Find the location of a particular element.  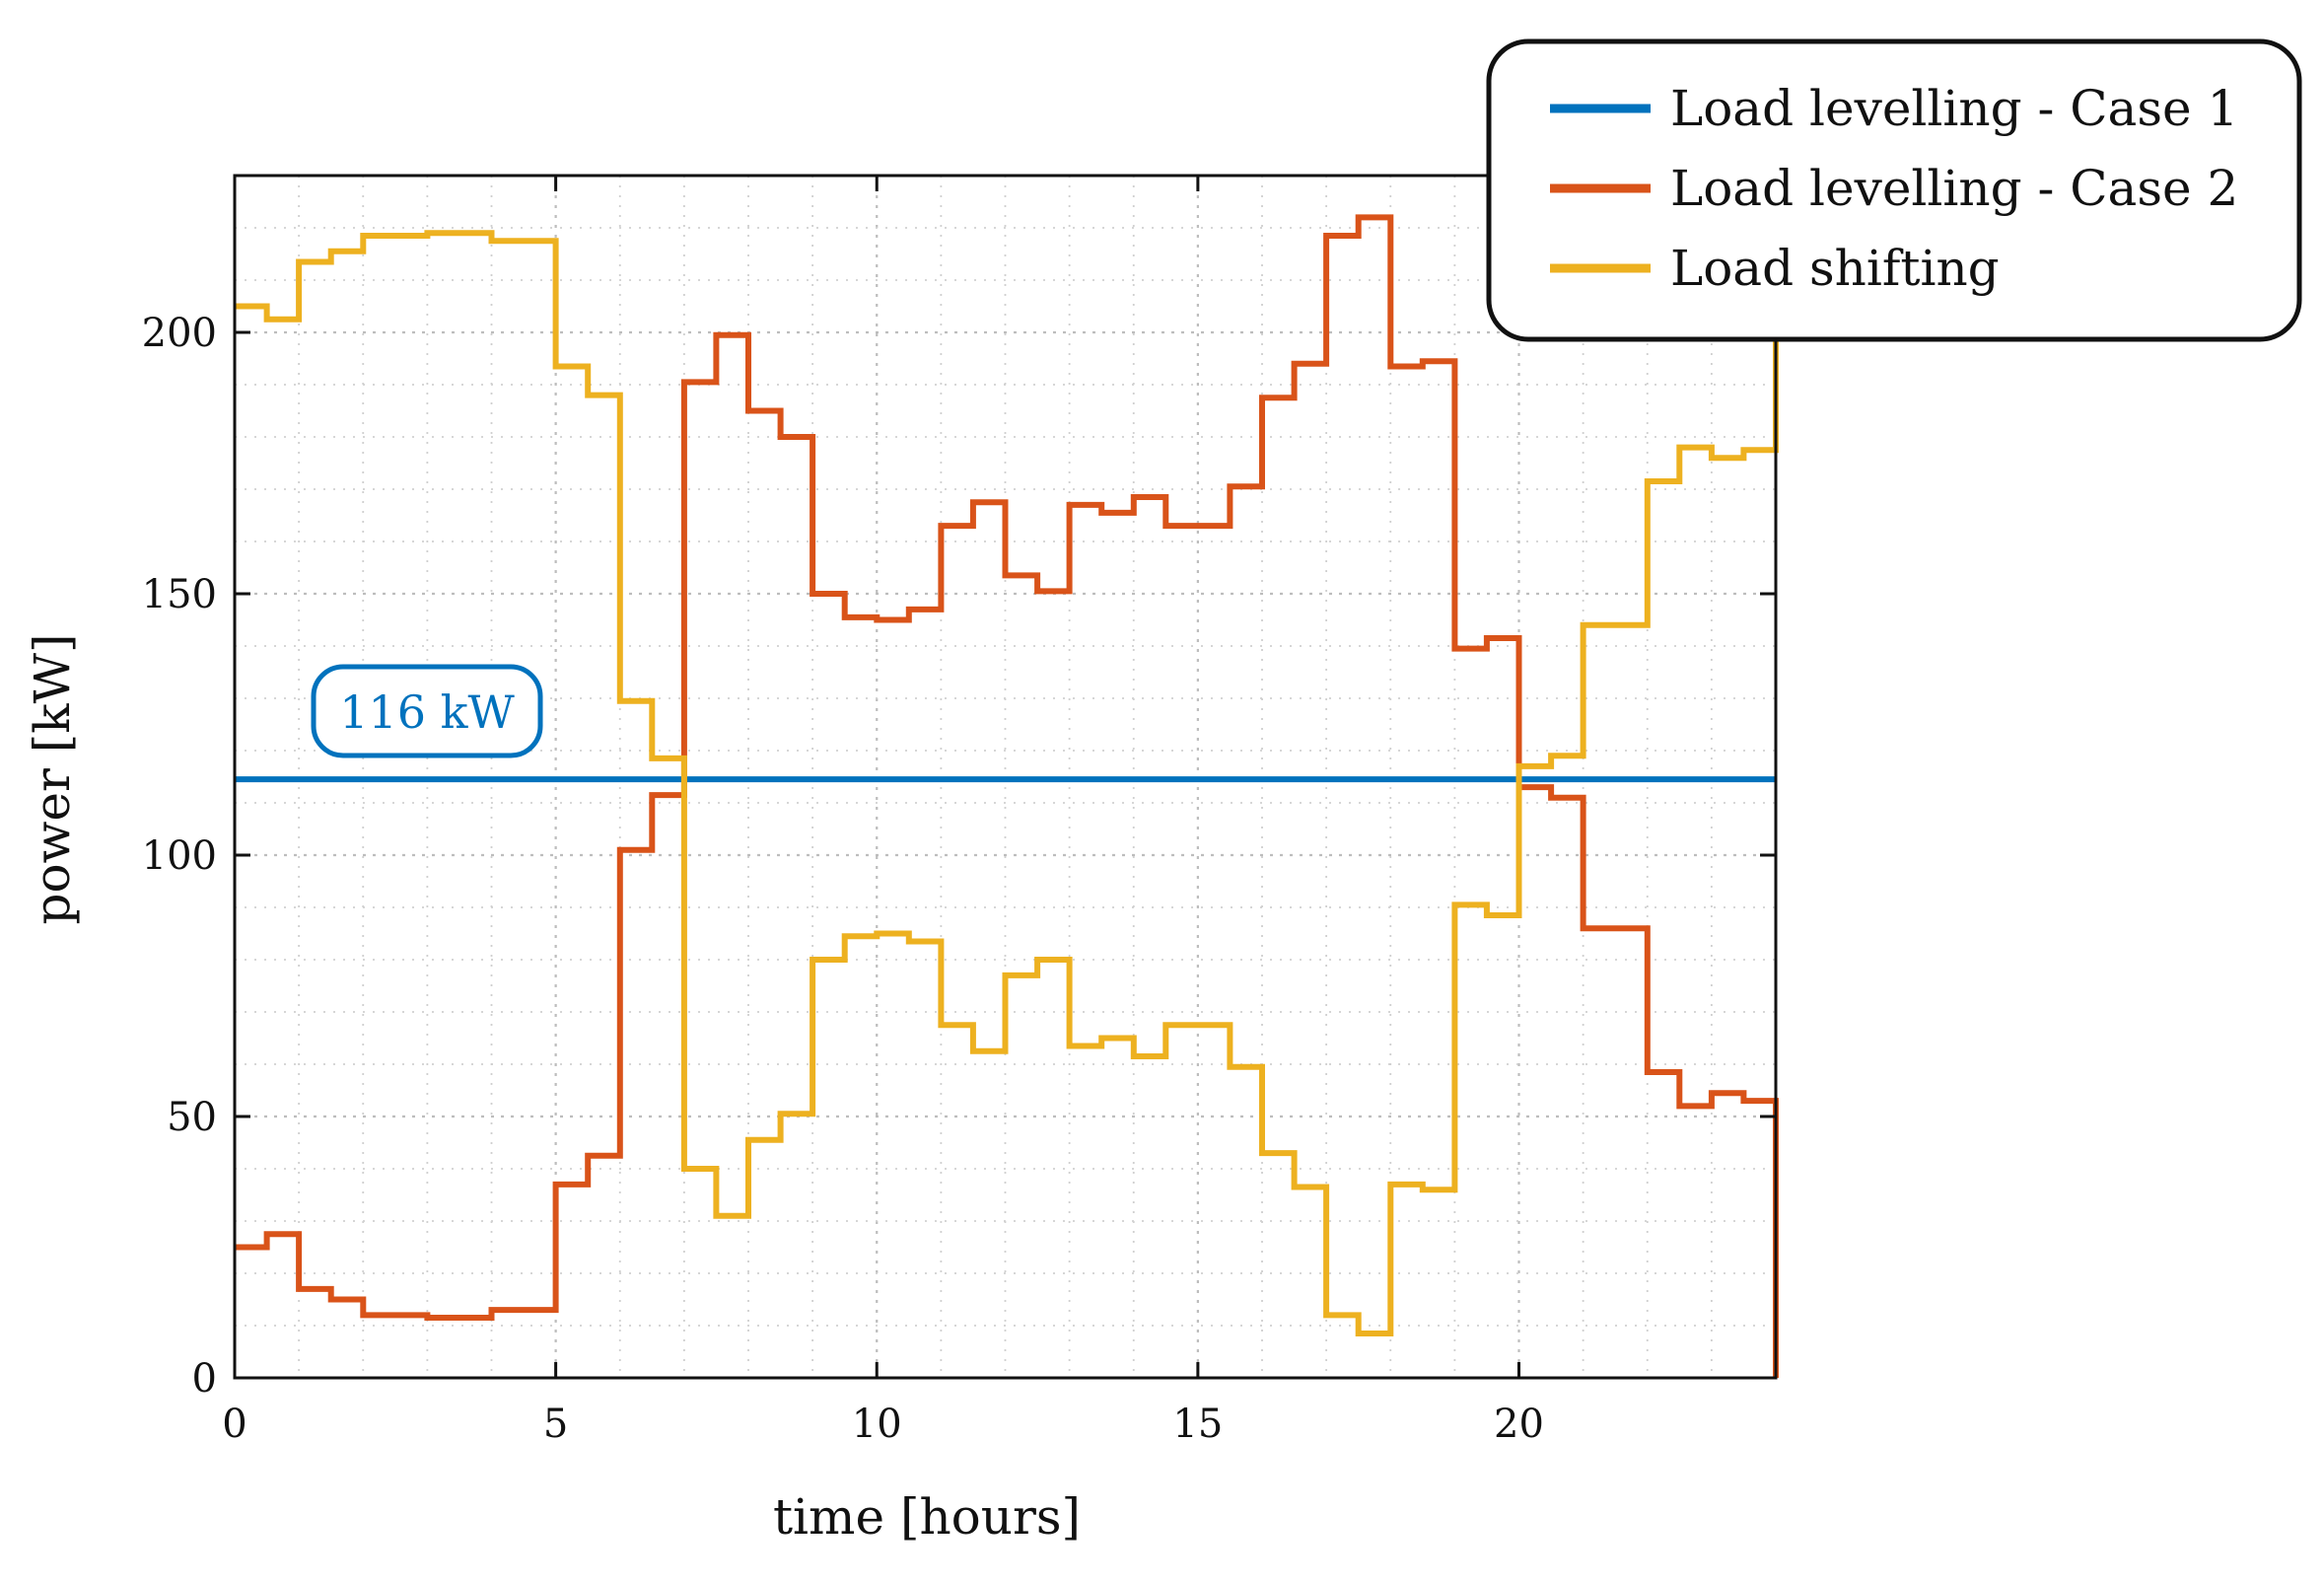

y-axis-title: power [kW] is located at coordinates (52, 779).